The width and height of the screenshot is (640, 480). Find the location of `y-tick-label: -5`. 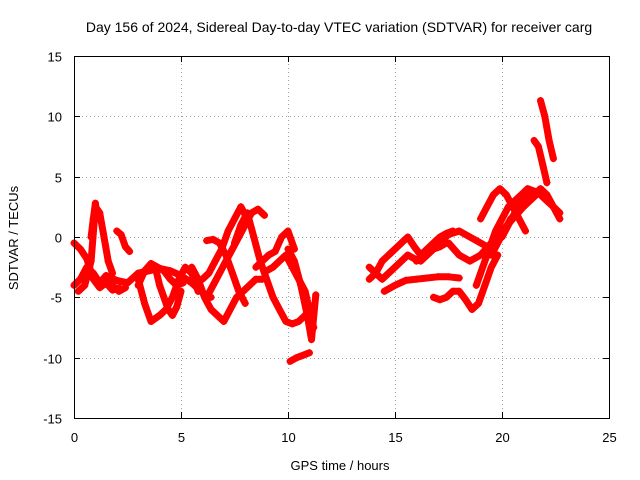

y-tick-label: -5 is located at coordinates (56, 298).